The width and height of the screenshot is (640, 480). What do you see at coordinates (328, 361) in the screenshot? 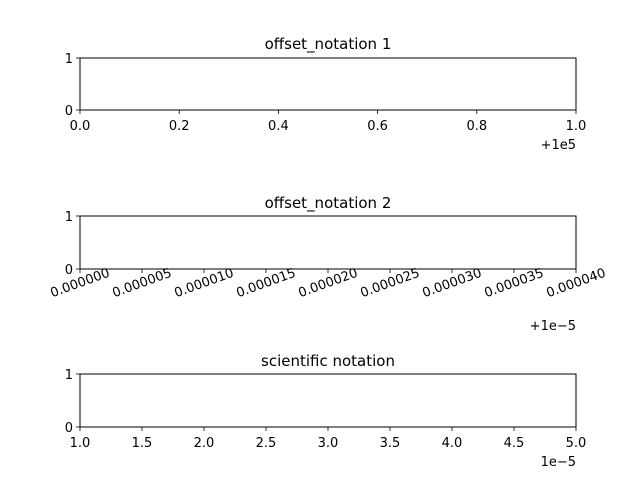
I see `subplot-title: scientific notation` at bounding box center [328, 361].